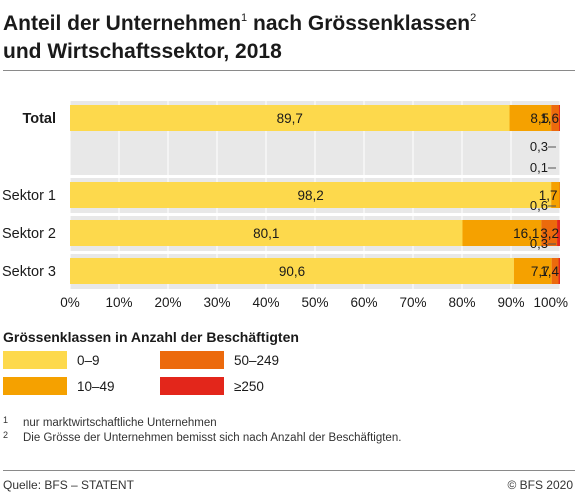  Describe the element at coordinates (265, 302) in the screenshot. I see `x-tick-label: 40%` at that location.